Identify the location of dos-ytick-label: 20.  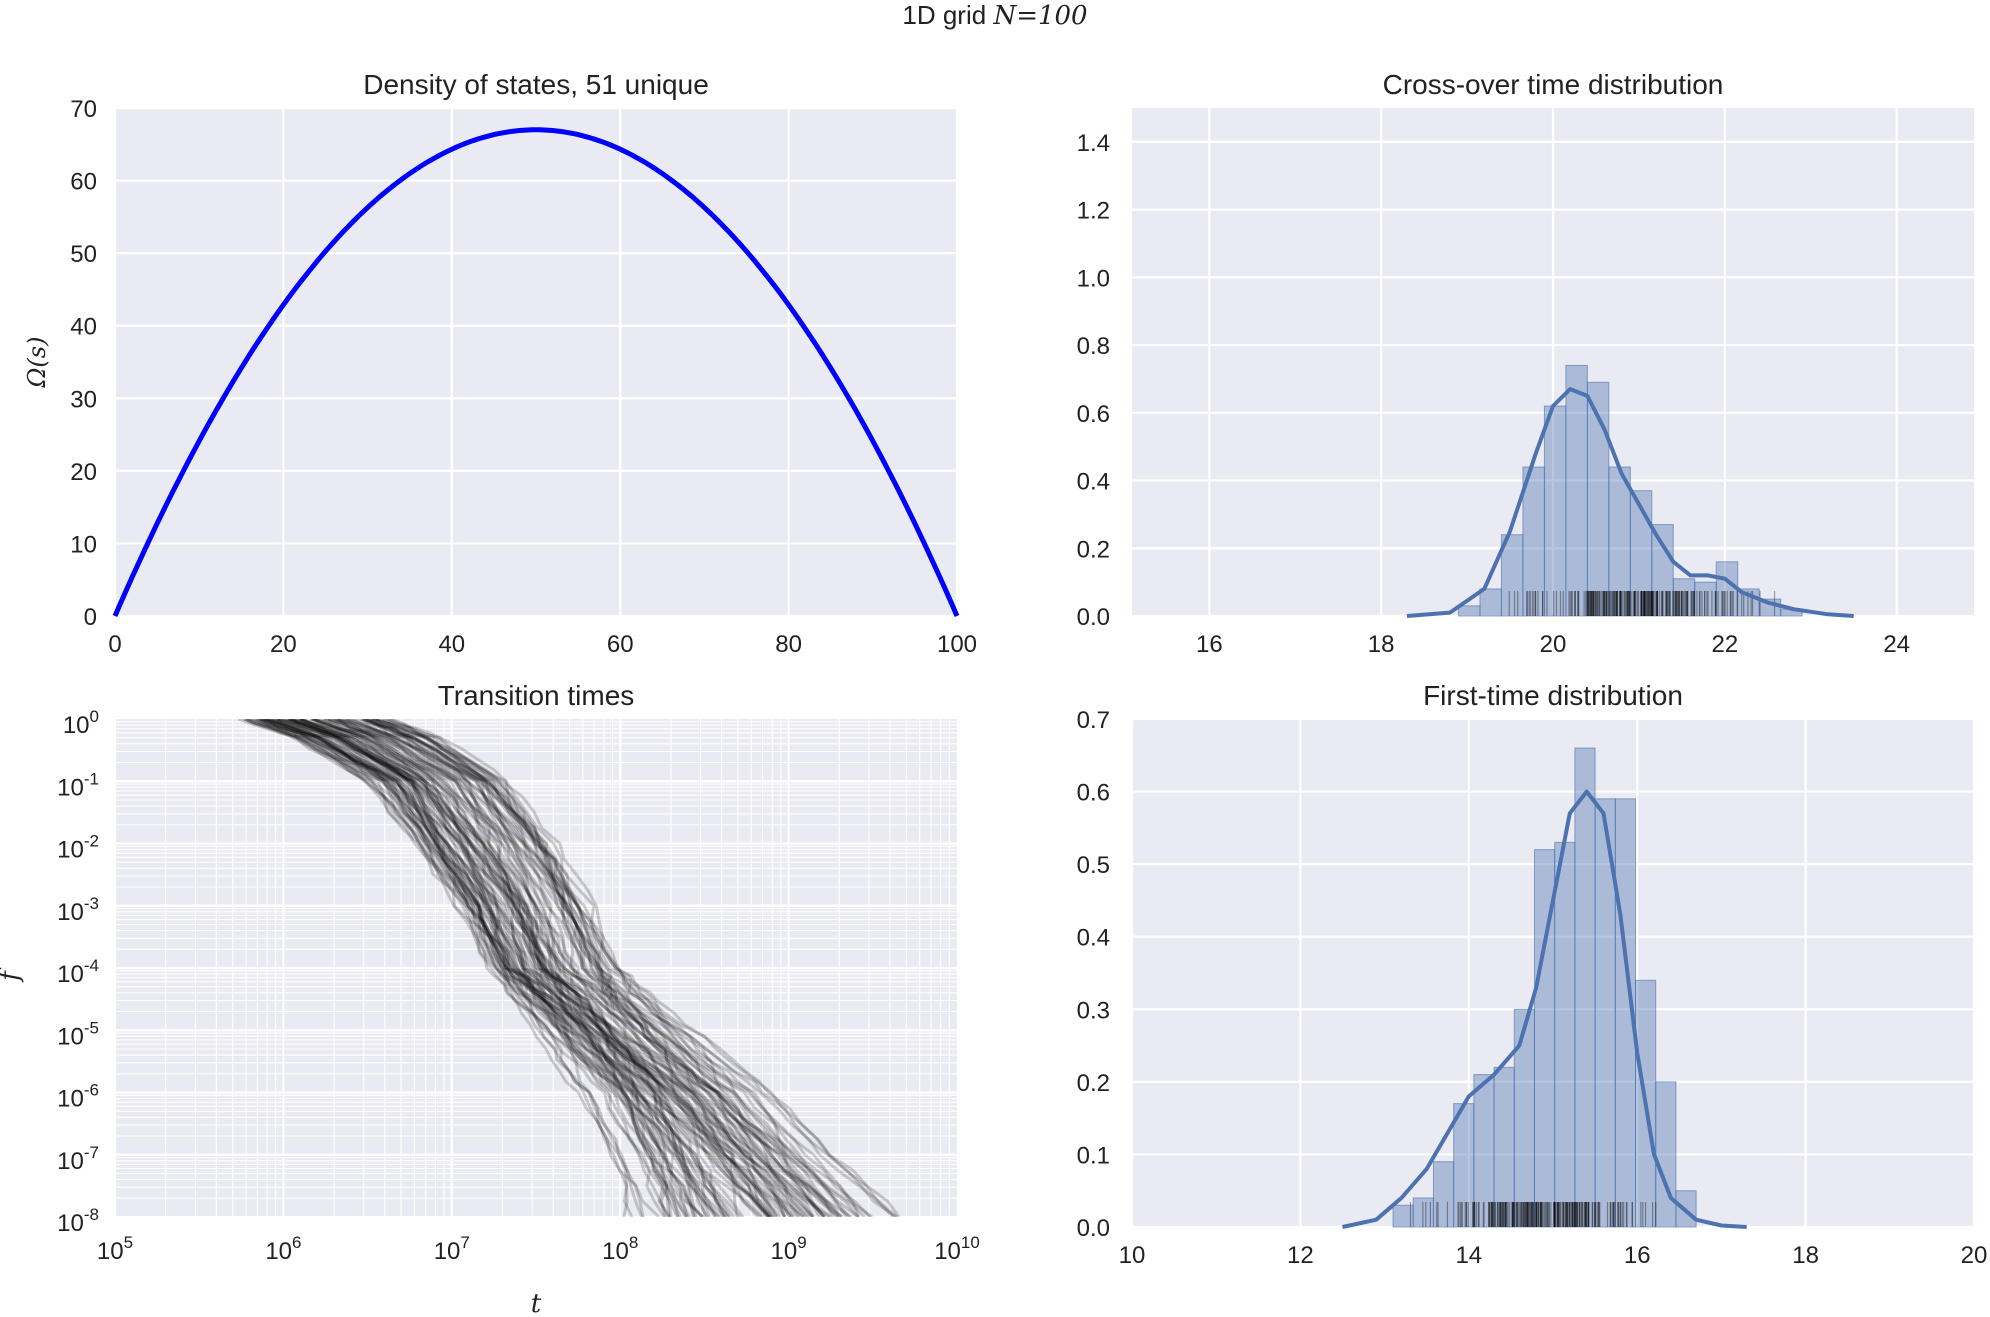
(83, 472).